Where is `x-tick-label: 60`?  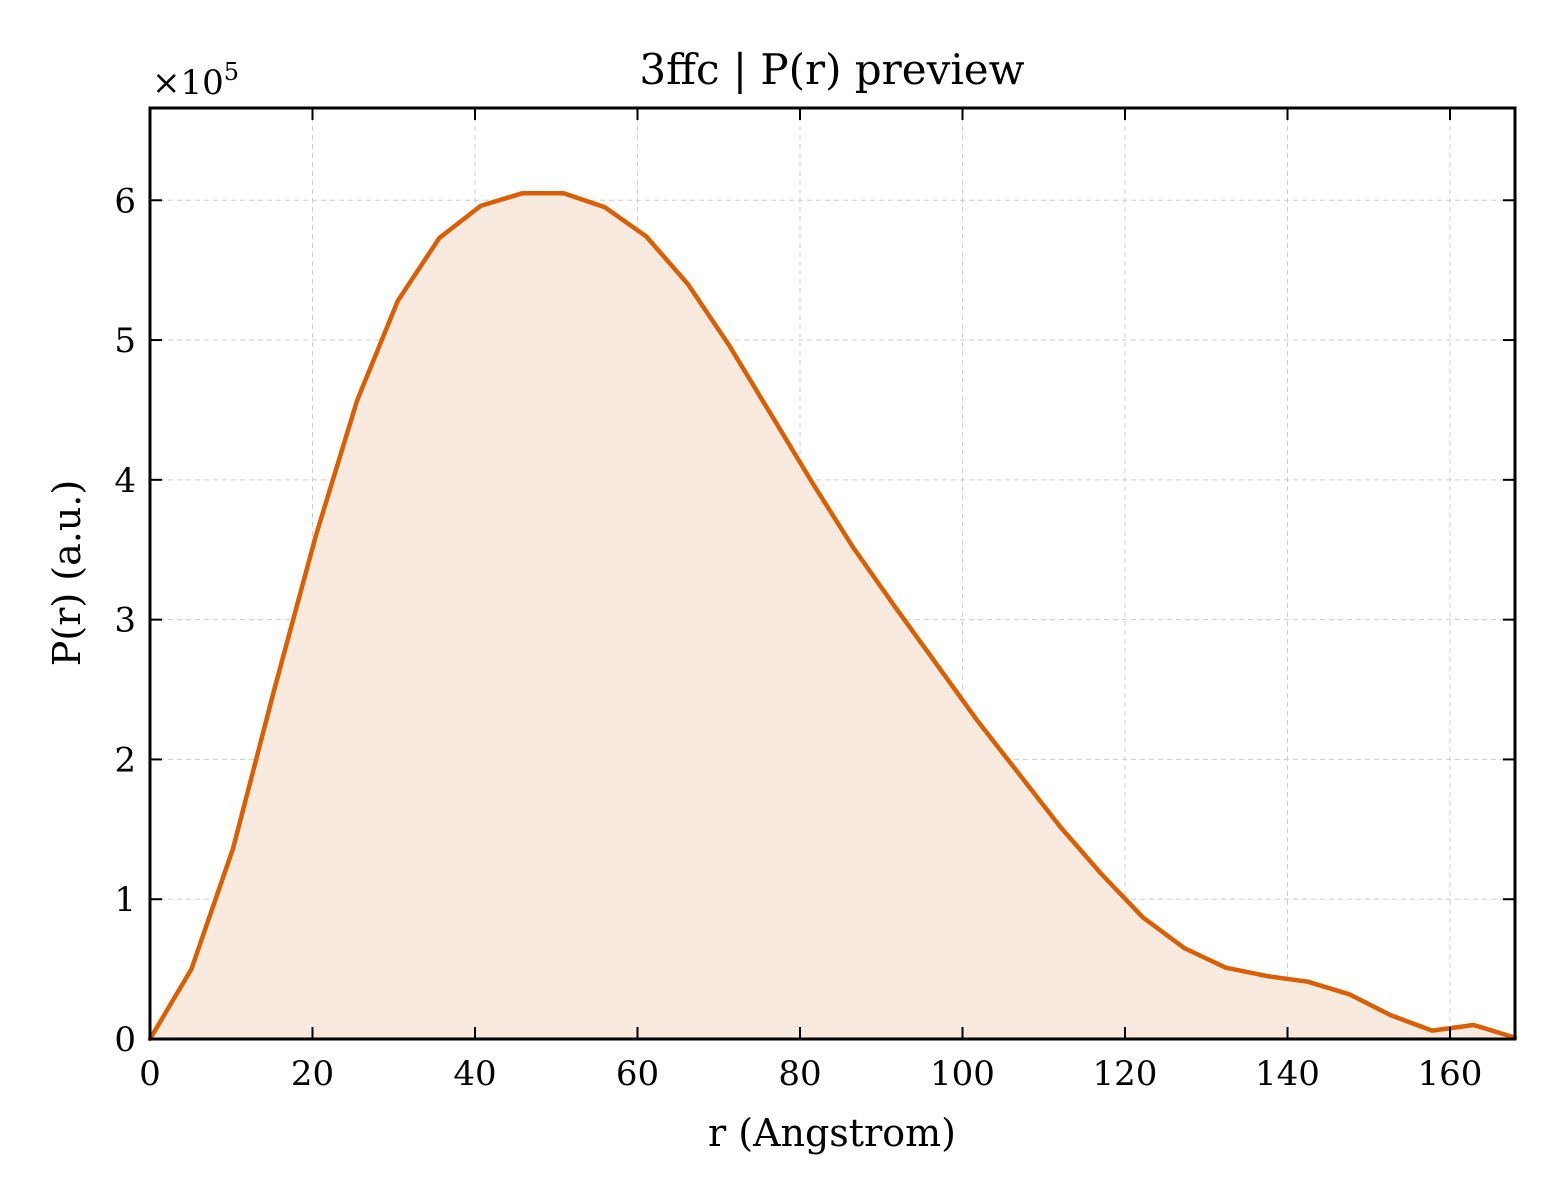
x-tick-label: 60 is located at coordinates (637, 1074).